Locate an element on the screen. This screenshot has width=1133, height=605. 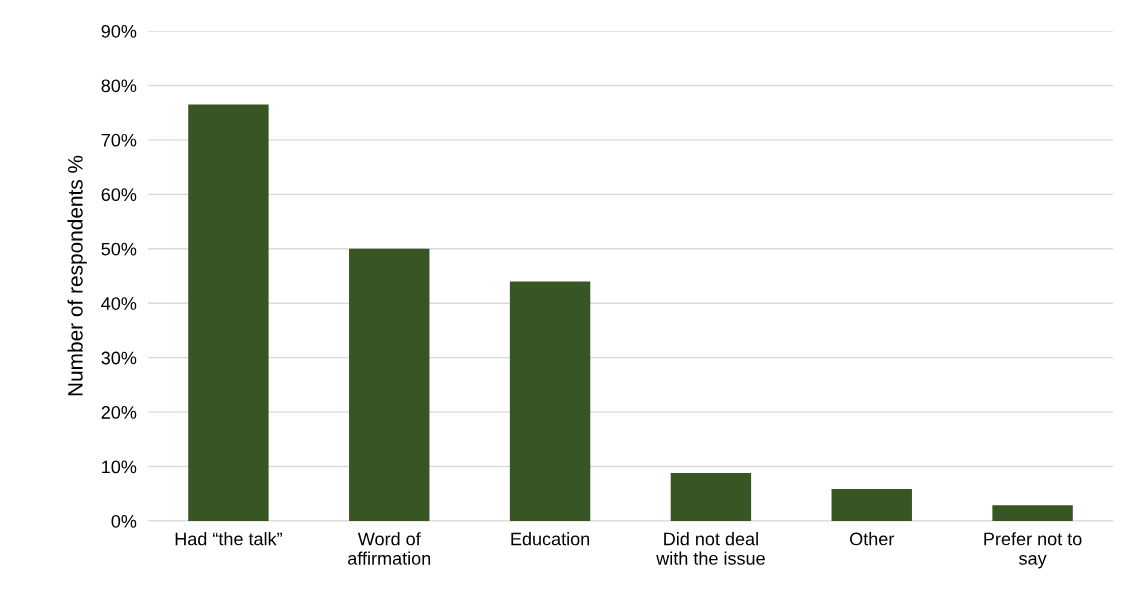
y-tick-label: 90% is located at coordinates (119, 31).